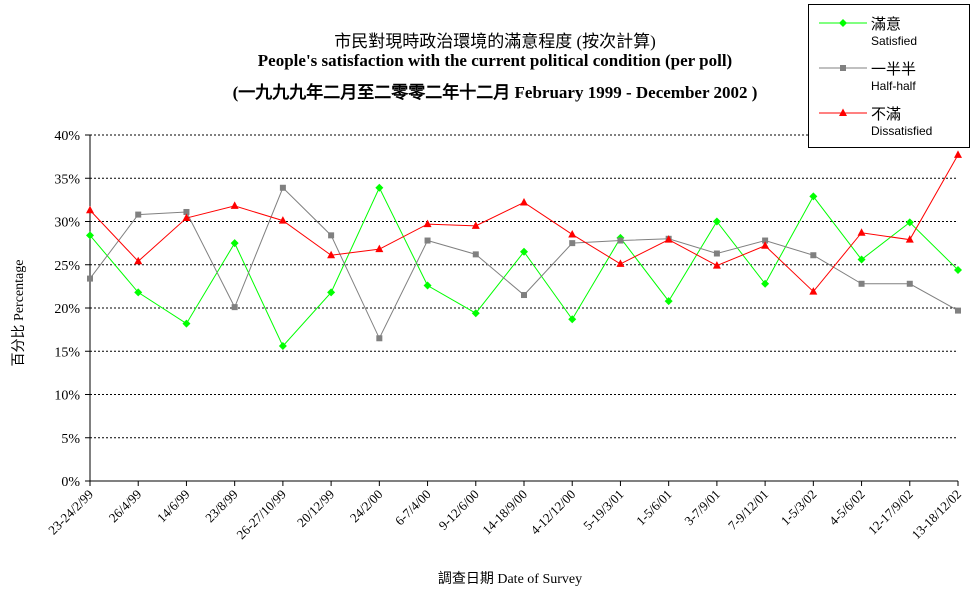 This screenshot has height=600, width=977. What do you see at coordinates (654, 508) in the screenshot?
I see `x-tick-label: 1-5/6/01` at bounding box center [654, 508].